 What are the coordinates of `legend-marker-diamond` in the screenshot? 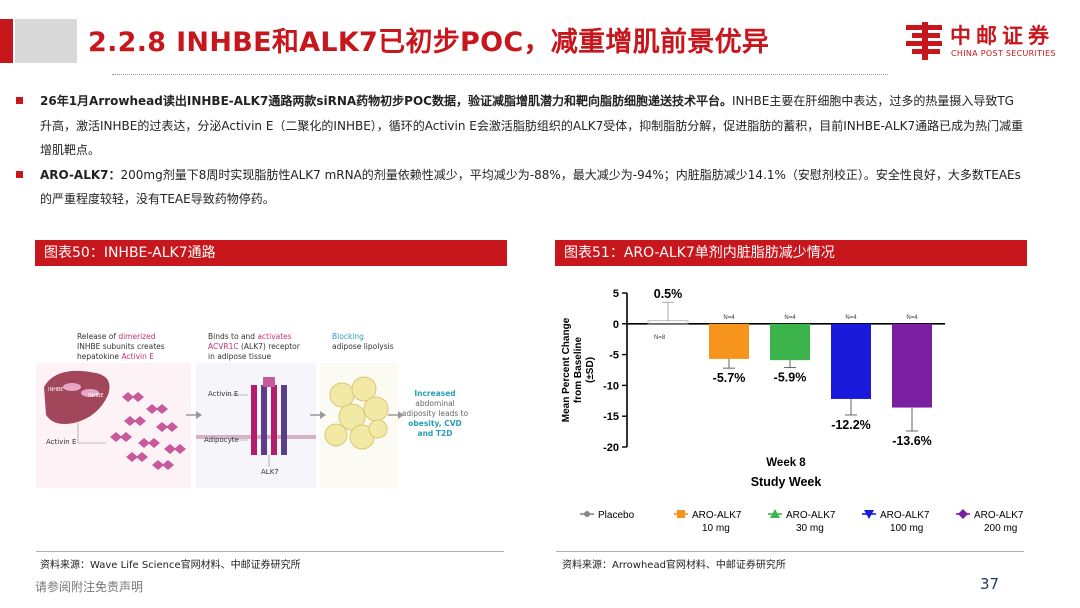 It's located at (963, 514).